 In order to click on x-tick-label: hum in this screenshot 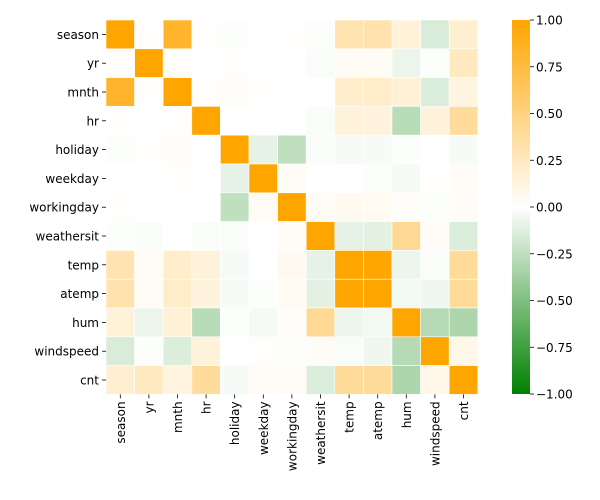, I will do `click(407, 414)`.